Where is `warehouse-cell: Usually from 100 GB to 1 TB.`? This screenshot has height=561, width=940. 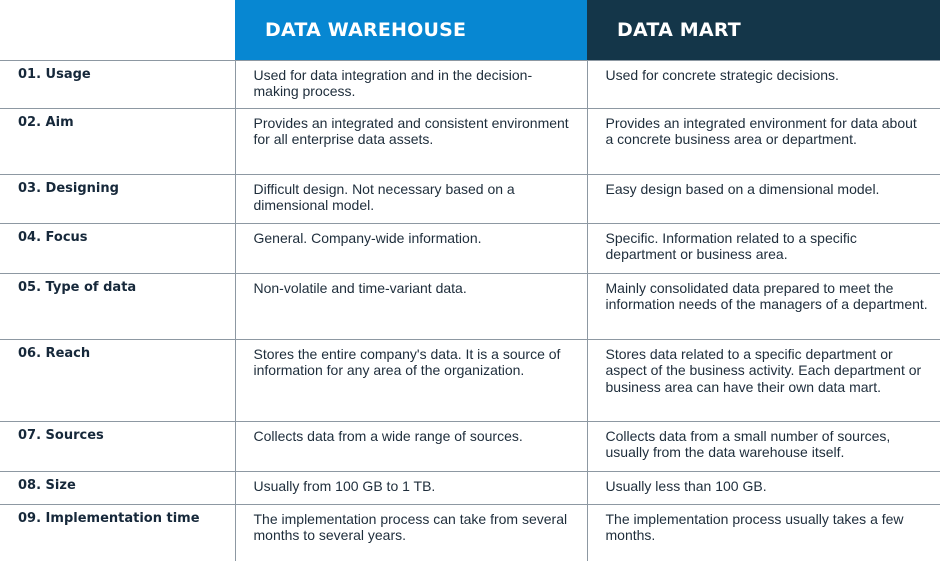
warehouse-cell: Usually from 100 GB to 1 TB. is located at coordinates (410, 487).